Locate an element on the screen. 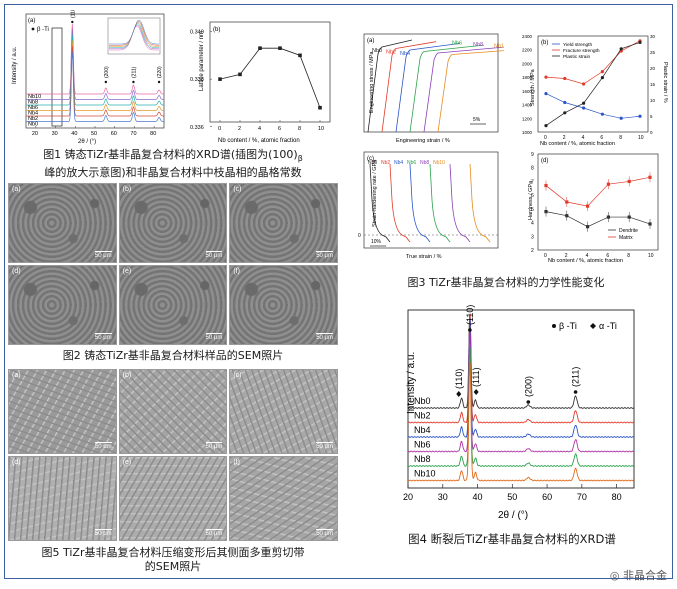 The image size is (677, 589). fig1b-ylabel: Lattice parameter / nm is located at coordinates (202, 61).